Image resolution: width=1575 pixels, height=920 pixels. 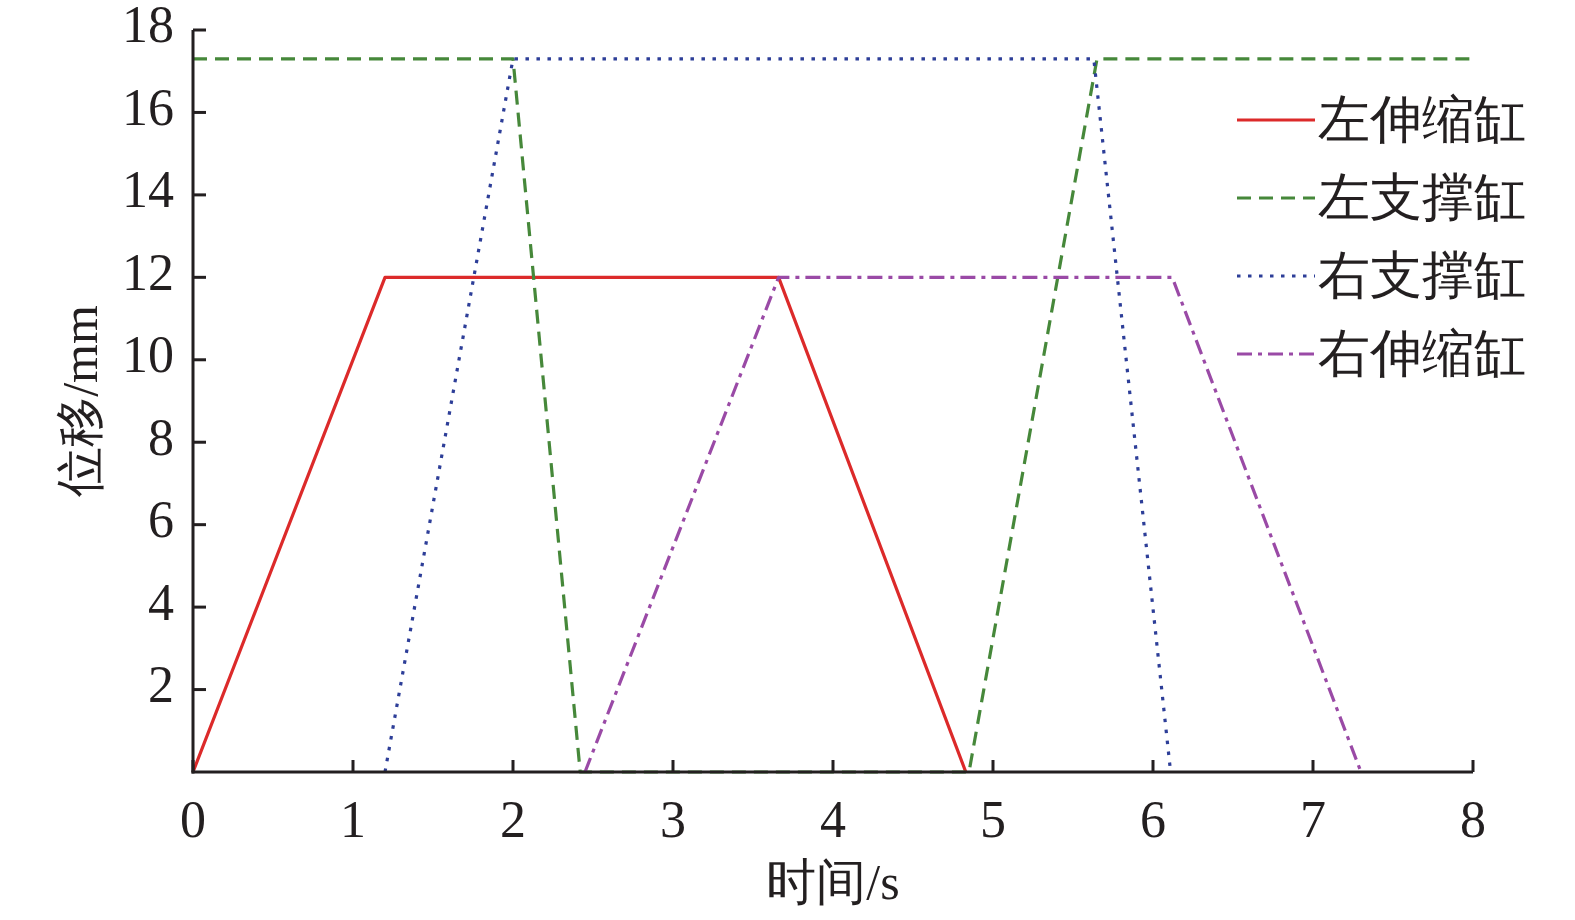 What do you see at coordinates (193, 819) in the screenshot?
I see `x-tick-label: 0` at bounding box center [193, 819].